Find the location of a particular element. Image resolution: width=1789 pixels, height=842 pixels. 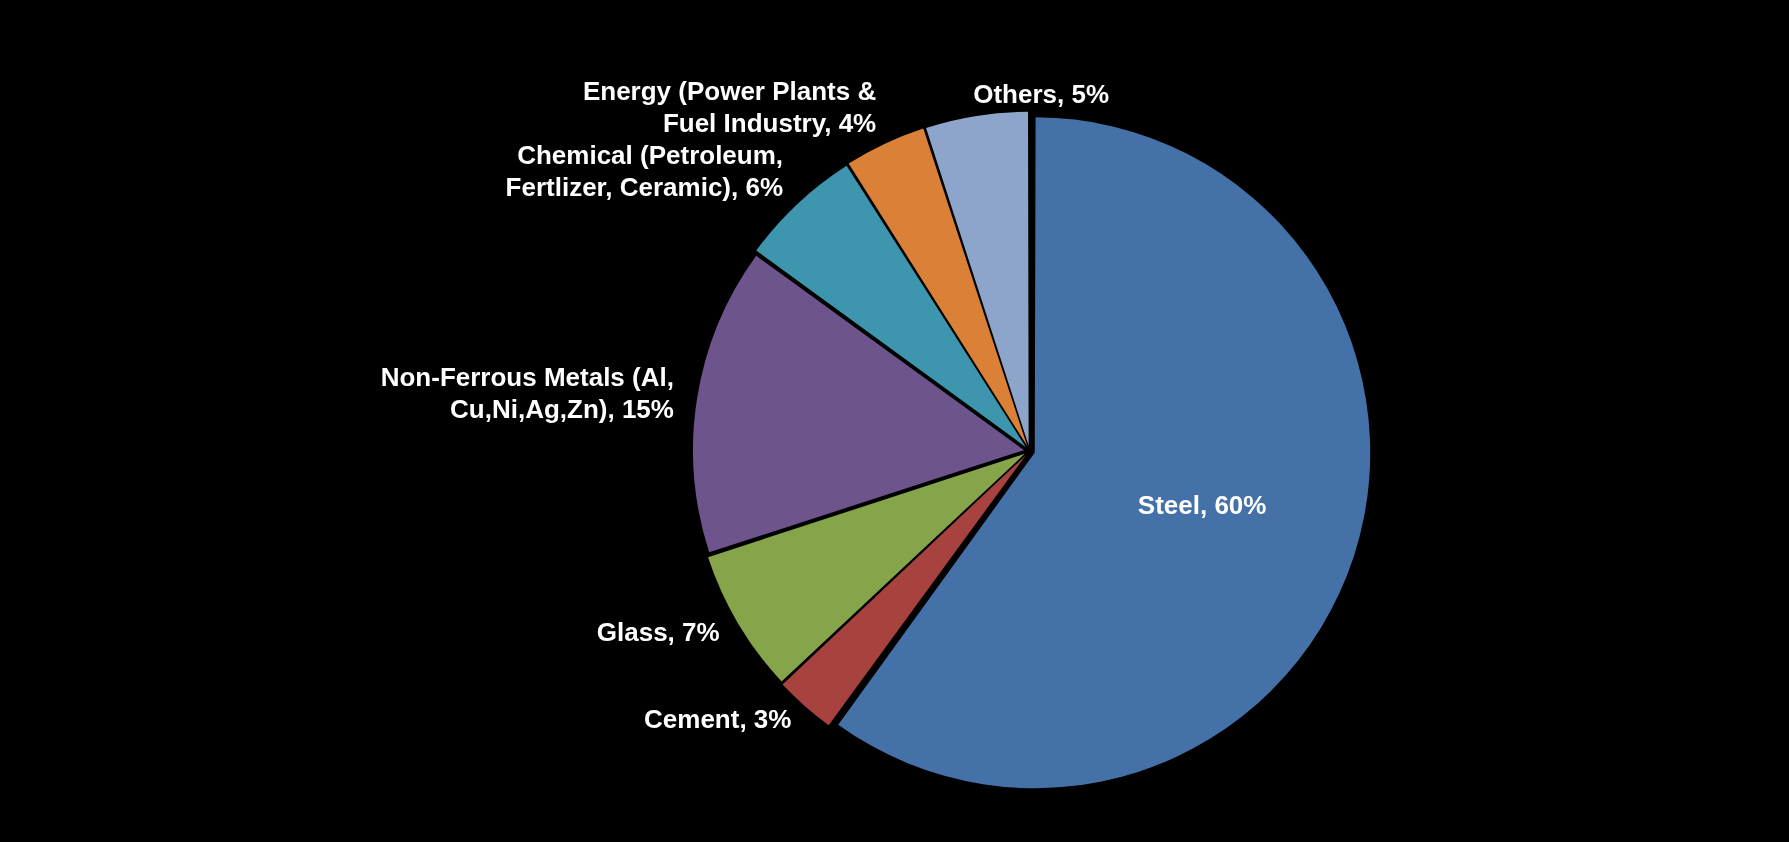

slice-label: Energy (Power Plants & Fuel Industry, 4% is located at coordinates (729, 107).